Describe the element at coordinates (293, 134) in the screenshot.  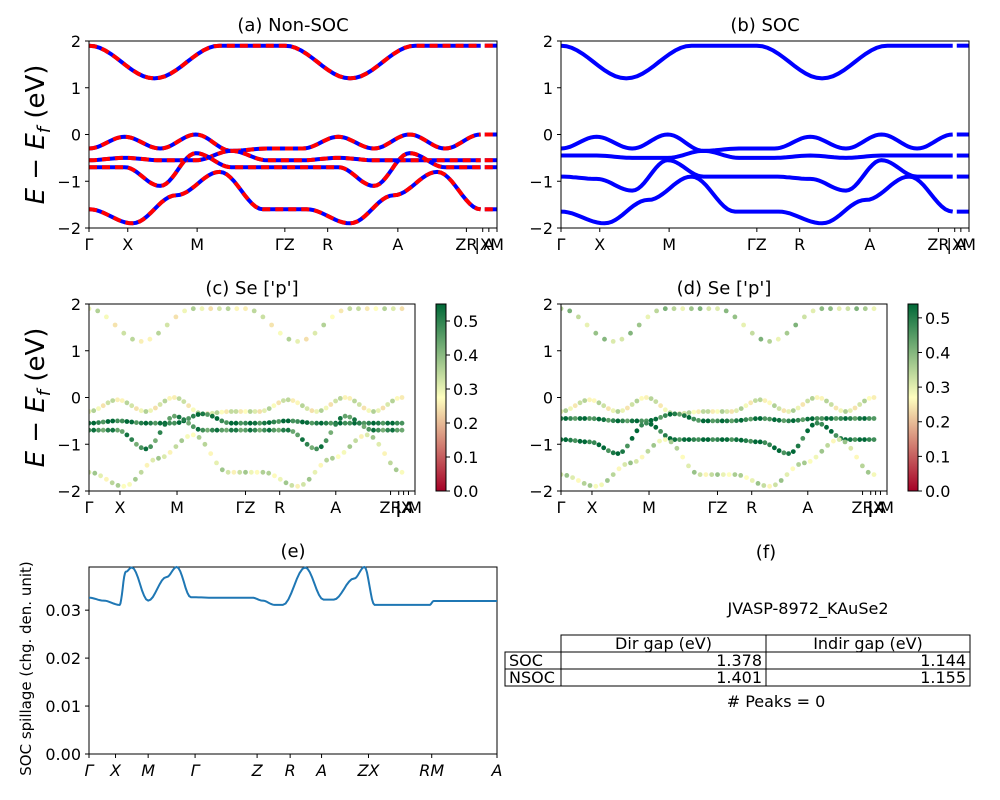
I see `bands-group-a` at that location.